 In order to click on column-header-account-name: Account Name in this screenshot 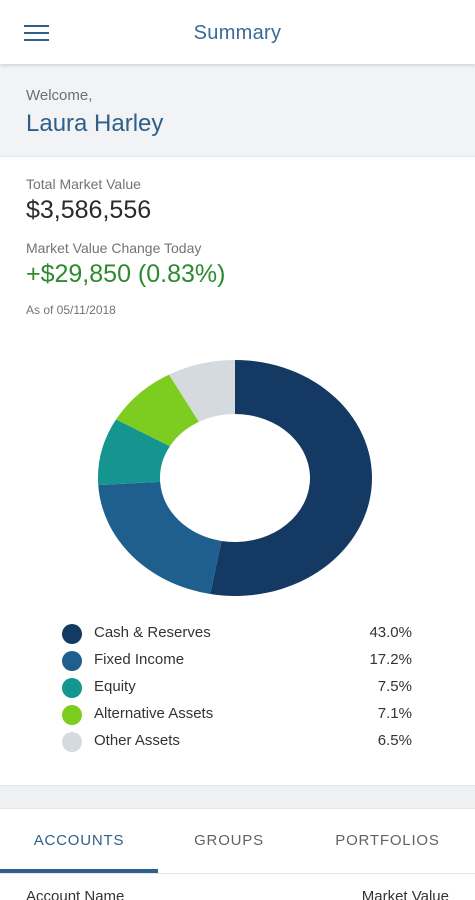, I will do `click(75, 894)`.